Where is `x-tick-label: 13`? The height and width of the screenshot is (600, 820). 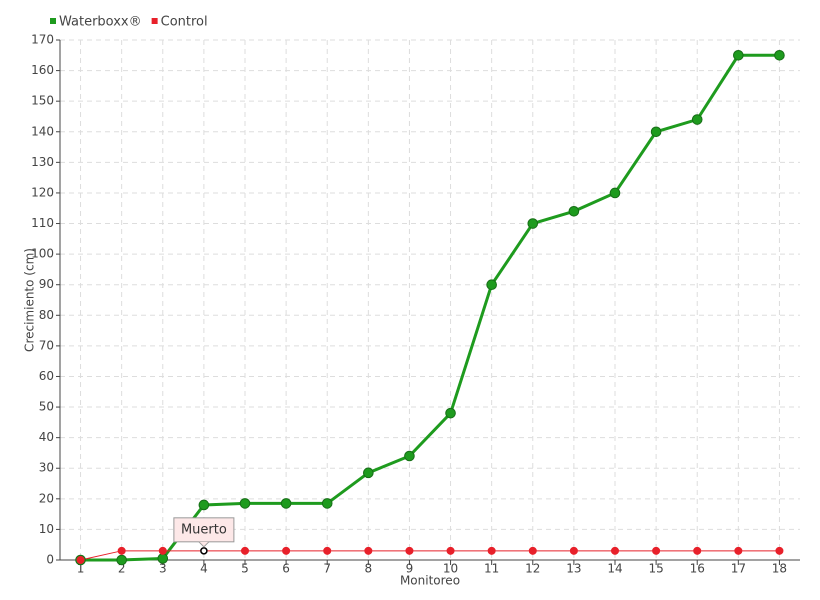
x-tick-label: 13 is located at coordinates (573, 569).